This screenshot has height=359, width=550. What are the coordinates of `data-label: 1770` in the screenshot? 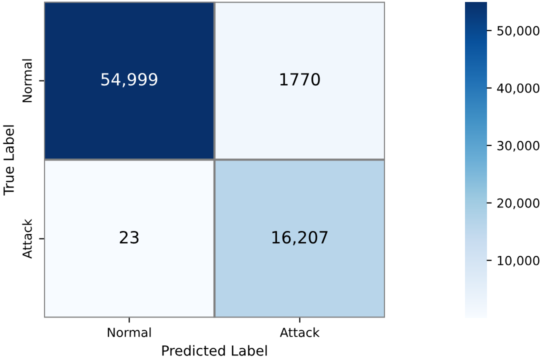 It's located at (300, 79).